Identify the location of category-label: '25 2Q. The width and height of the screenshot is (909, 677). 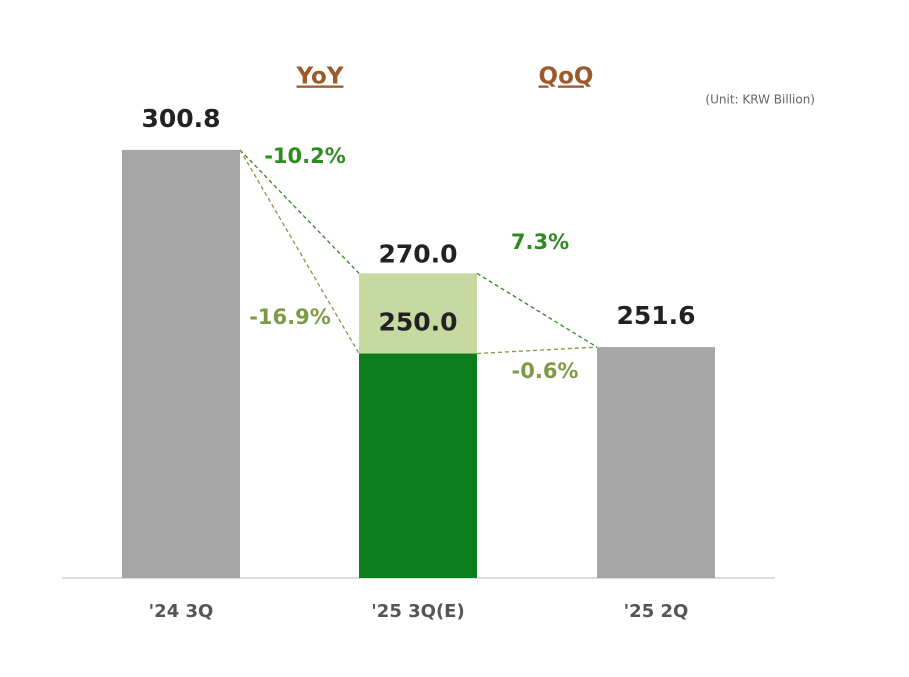
(656, 611).